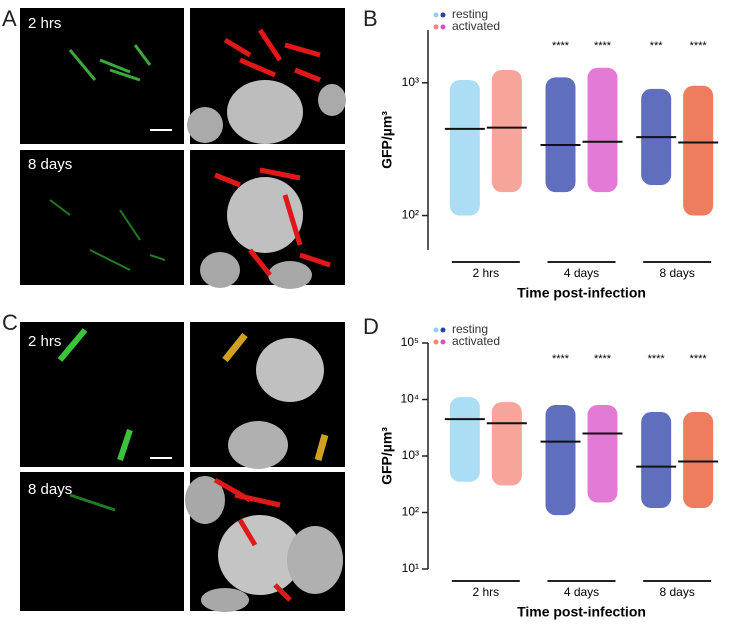  What do you see at coordinates (9, 18) in the screenshot?
I see `panel-label: A` at bounding box center [9, 18].